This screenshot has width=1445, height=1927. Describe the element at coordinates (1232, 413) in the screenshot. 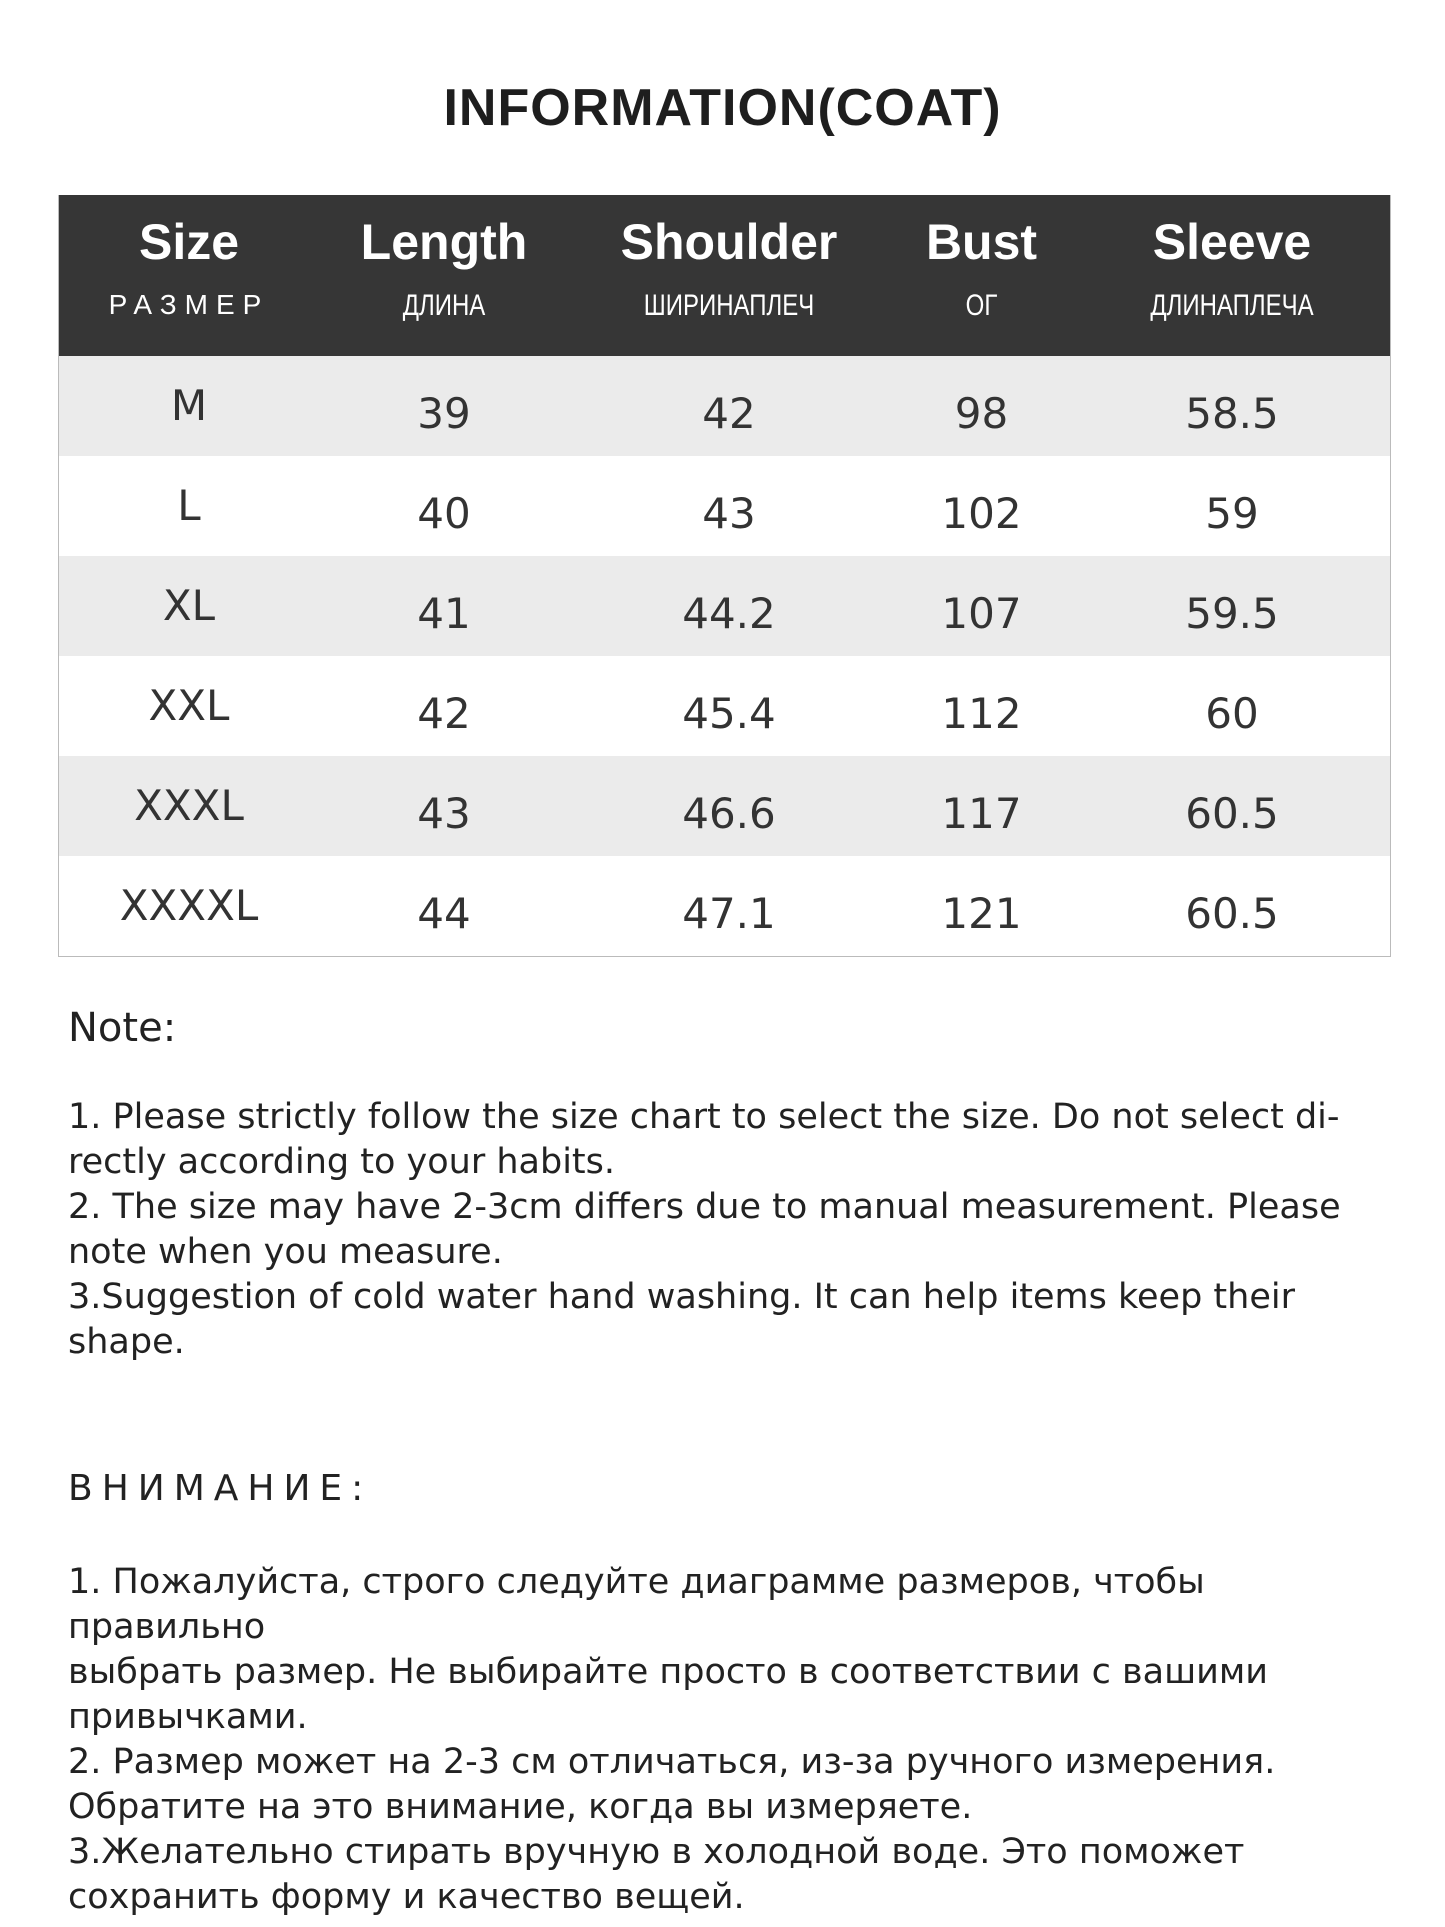

I see `table-cell: 58.5` at that location.